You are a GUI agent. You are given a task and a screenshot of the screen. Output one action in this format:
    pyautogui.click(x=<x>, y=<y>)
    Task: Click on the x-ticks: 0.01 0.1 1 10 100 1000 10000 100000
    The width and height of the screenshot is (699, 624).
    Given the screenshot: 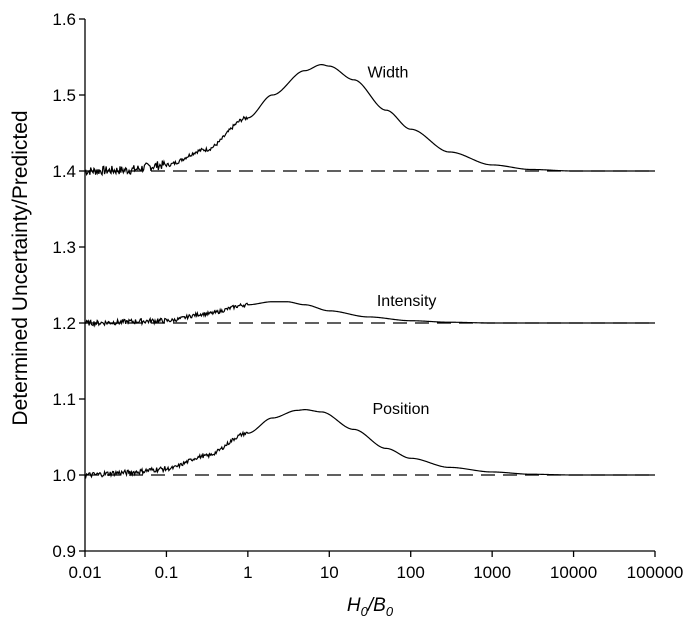 What is the action you would take?
    pyautogui.click(x=375, y=566)
    